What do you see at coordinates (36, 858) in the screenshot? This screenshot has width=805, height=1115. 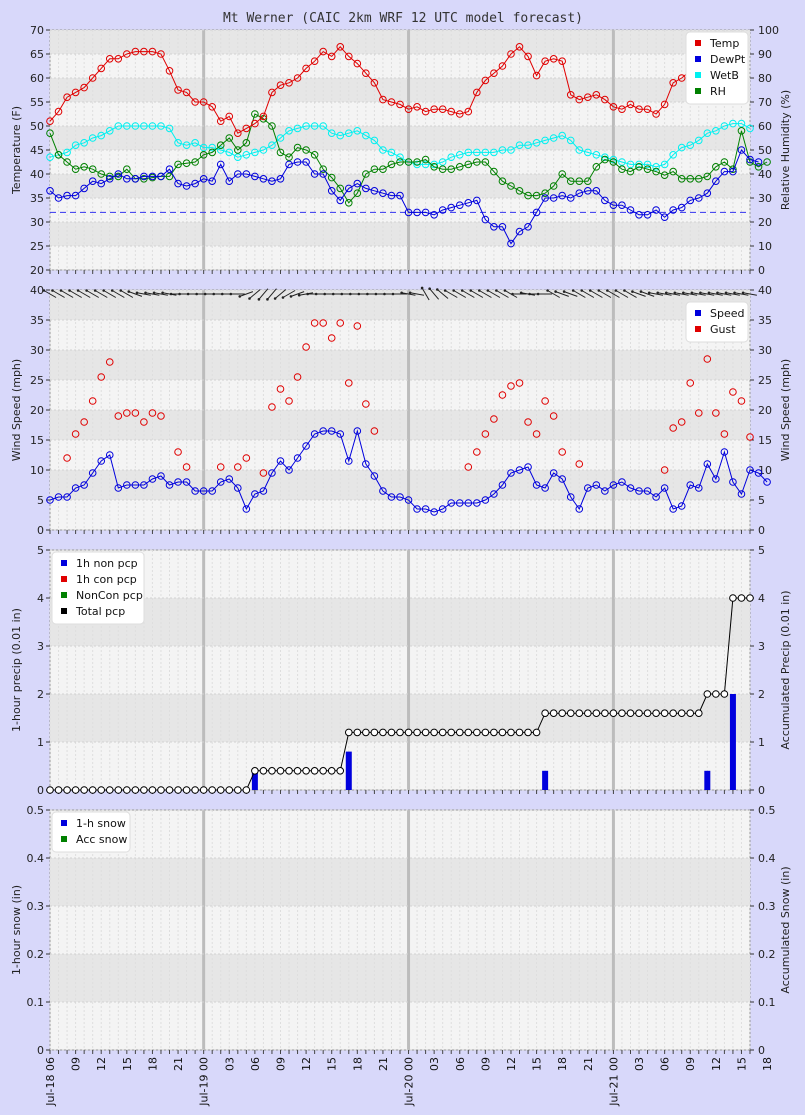 I see `y-tick-label-left: 0.4` at bounding box center [36, 858].